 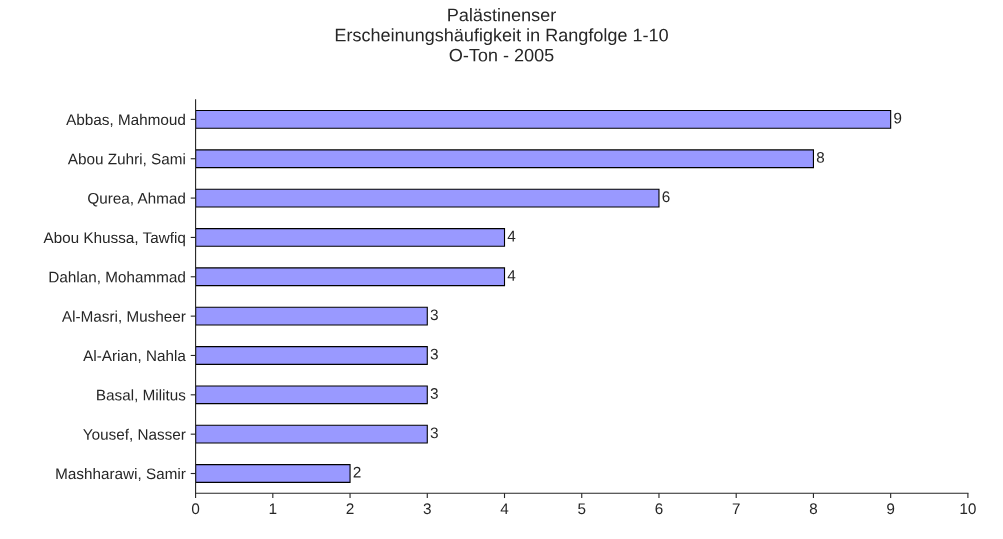 What do you see at coordinates (195, 509) in the screenshot?
I see `x-tick-label: 0` at bounding box center [195, 509].